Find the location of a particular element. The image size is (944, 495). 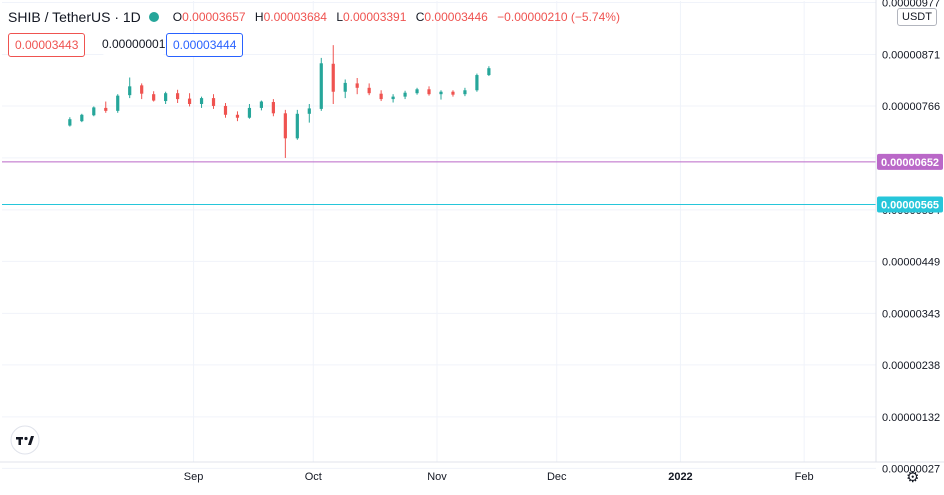

price-tick-label: 0.00000343 is located at coordinates (911, 314).